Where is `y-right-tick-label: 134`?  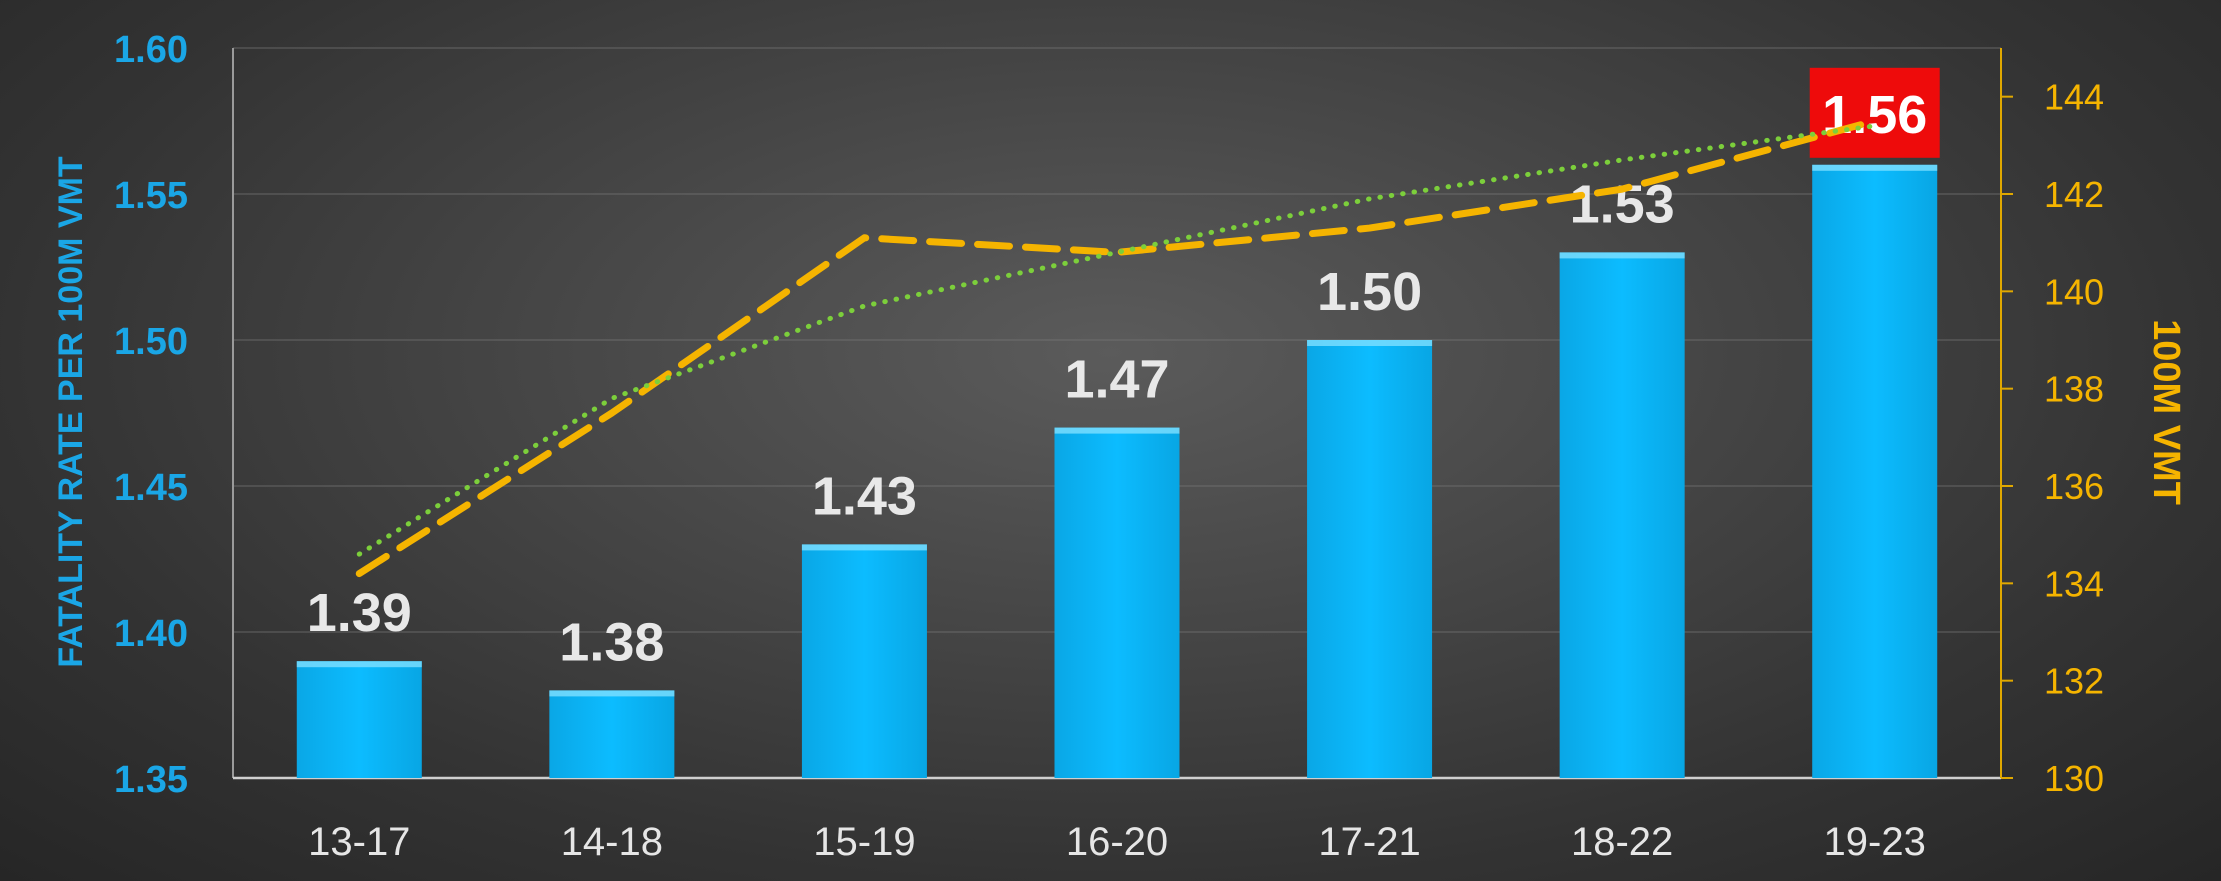
y-right-tick-label: 134 is located at coordinates (2074, 583).